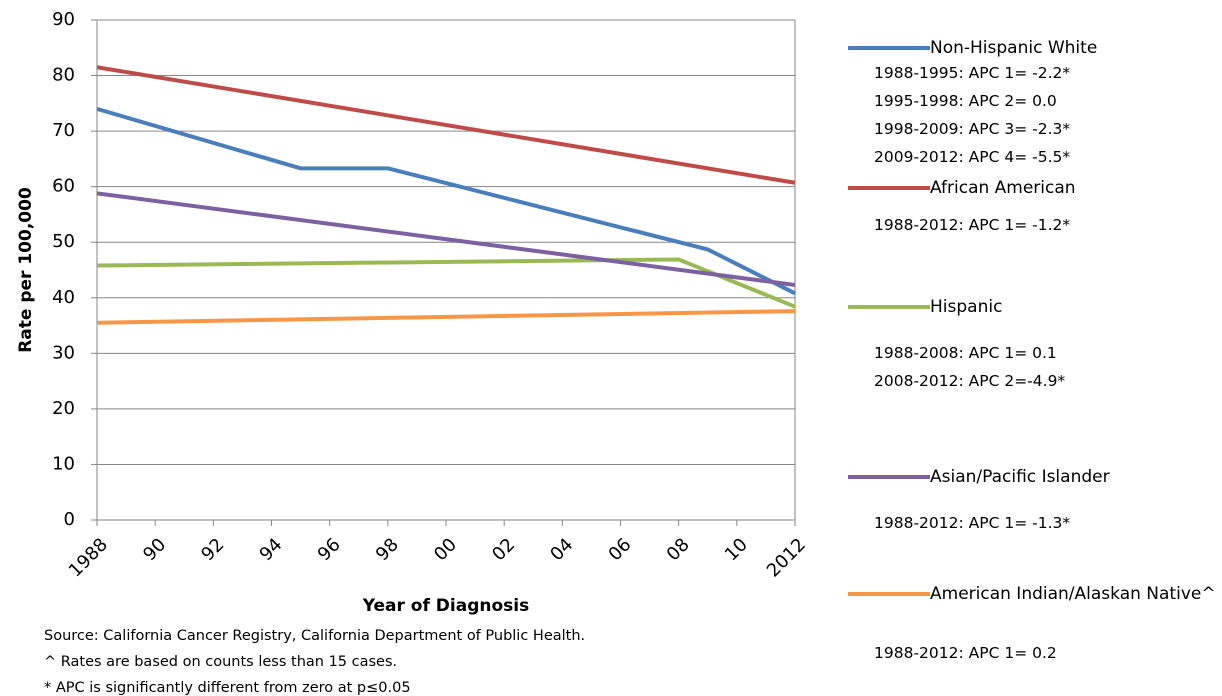 This screenshot has width=1222, height=696. What do you see at coordinates (965, 653) in the screenshot?
I see `legend-note: 1988-2012: APC 1= 0.2` at bounding box center [965, 653].